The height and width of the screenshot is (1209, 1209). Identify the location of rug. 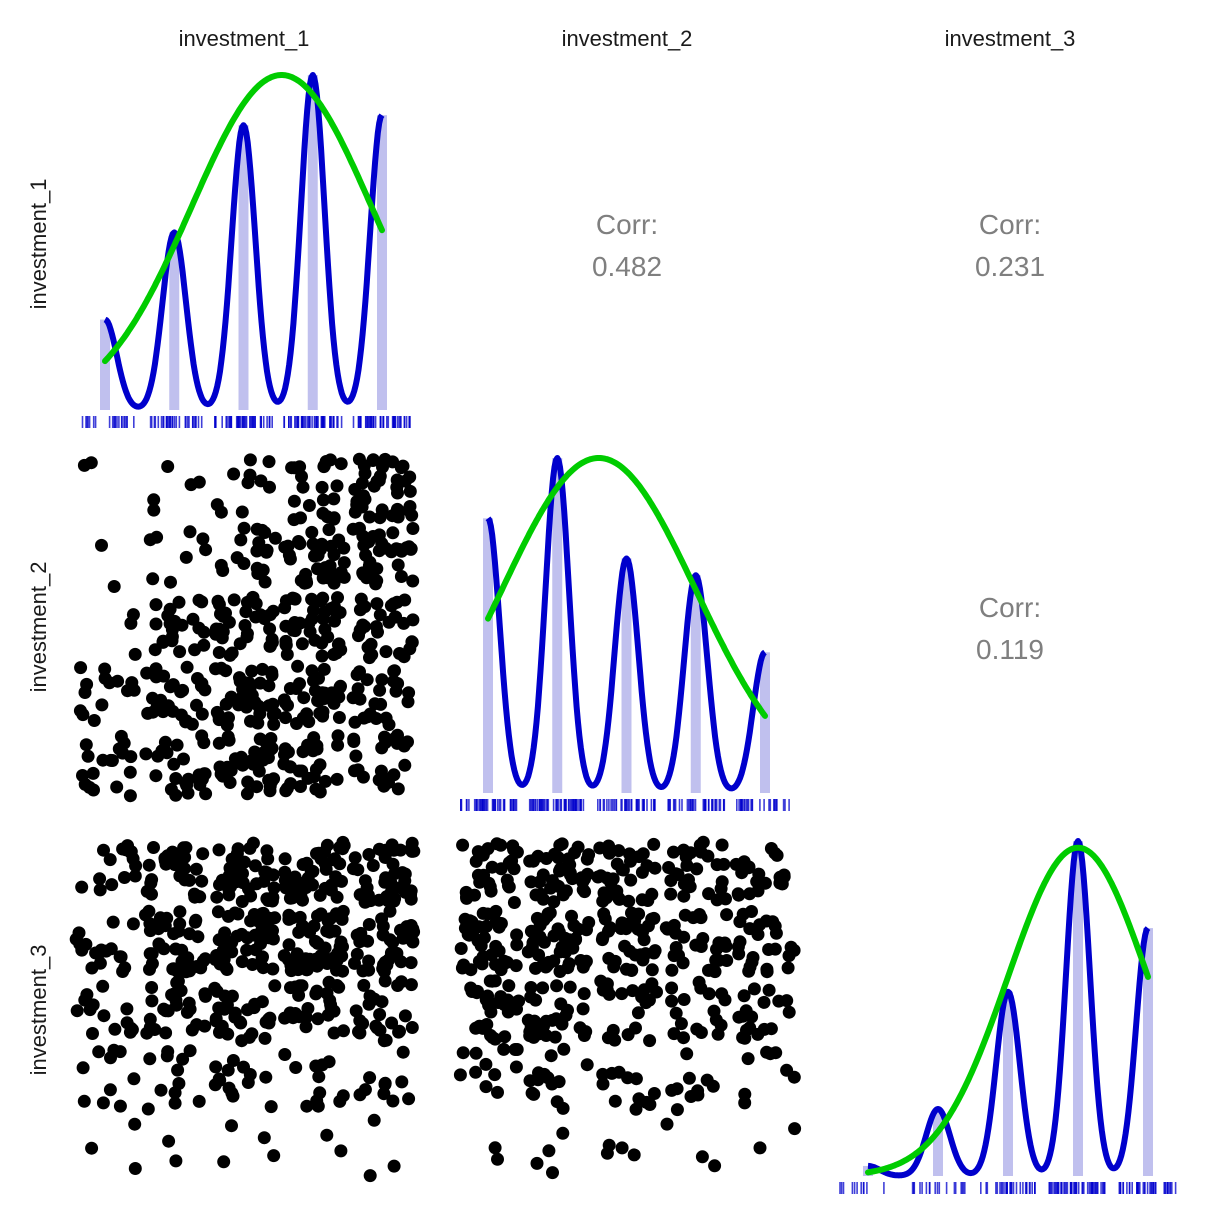
(624, 805).